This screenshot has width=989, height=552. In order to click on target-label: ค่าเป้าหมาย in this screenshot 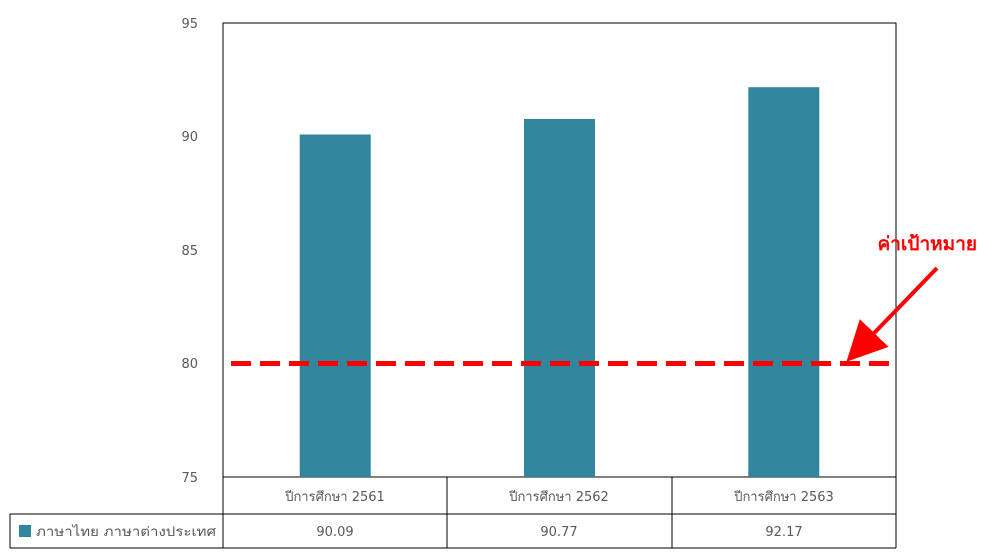, I will do `click(927, 244)`.